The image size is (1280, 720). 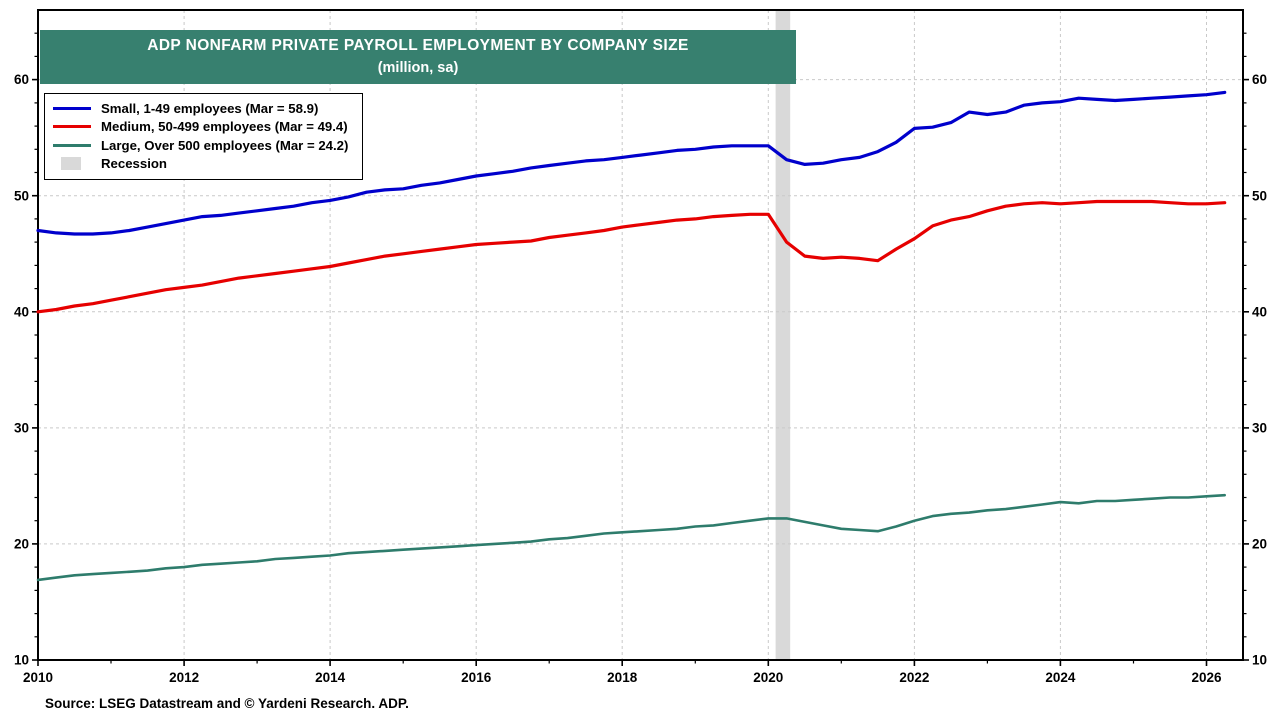 I want to click on legend-label: Small, 1-49 employees (Mar = 58.9), so click(x=210, y=108).